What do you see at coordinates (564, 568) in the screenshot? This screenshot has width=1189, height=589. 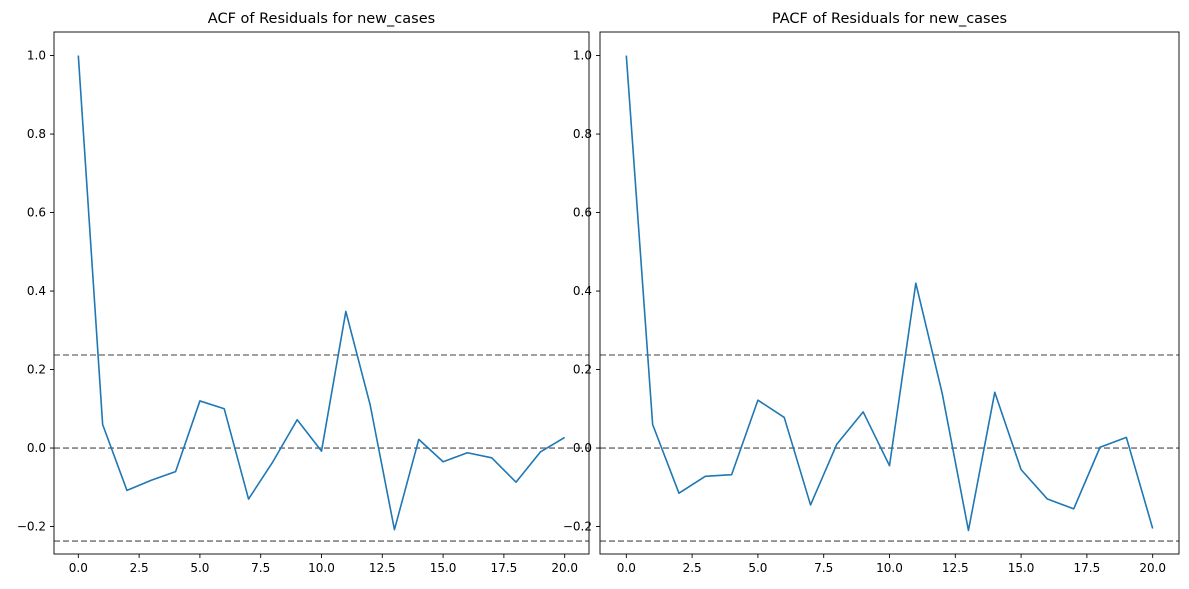 I see `acf-x-tick-label: 20.0` at bounding box center [564, 568].